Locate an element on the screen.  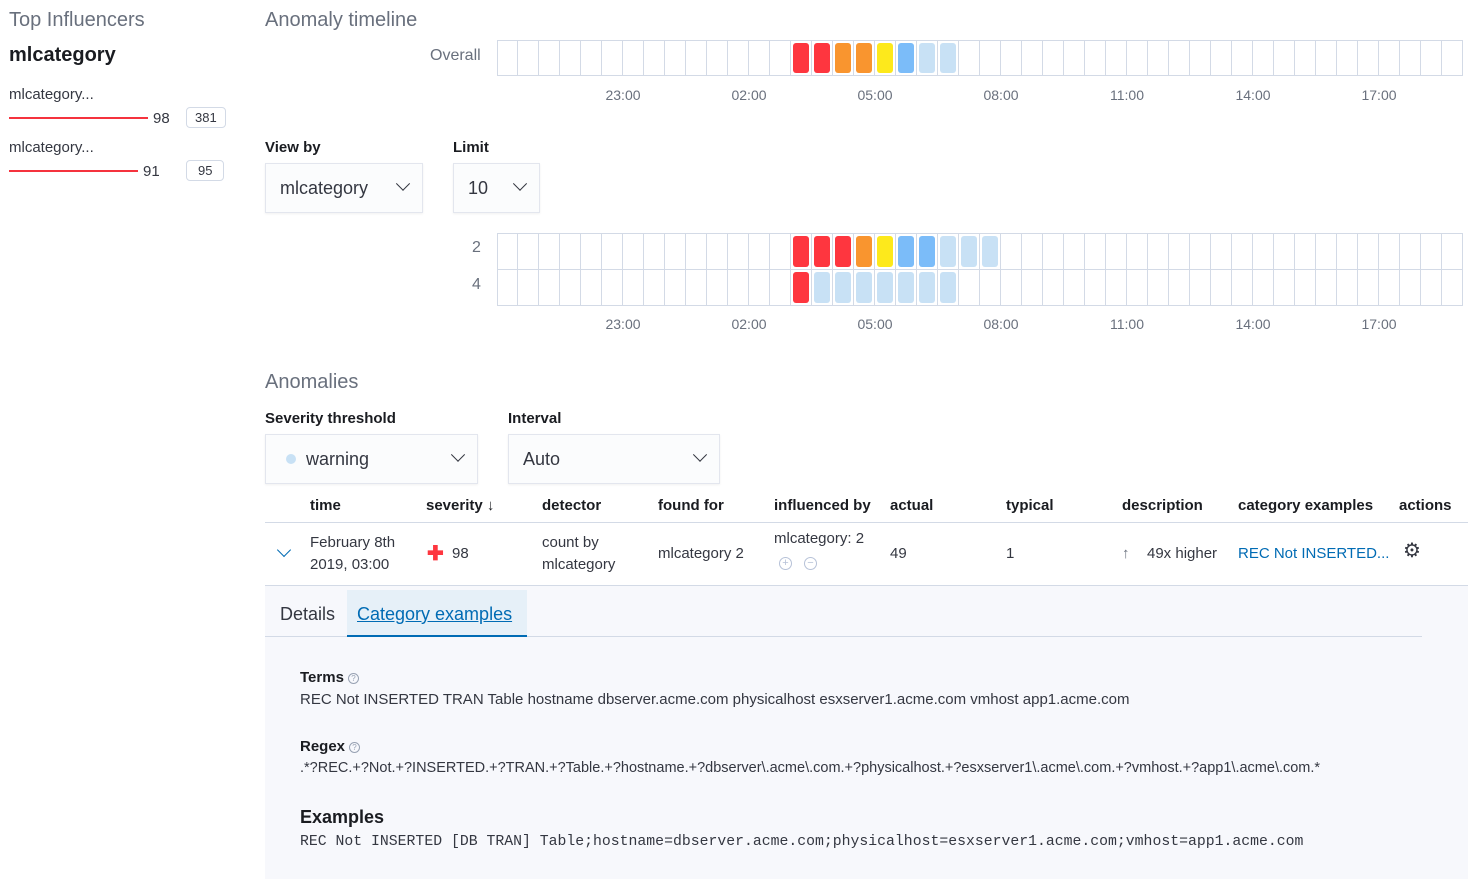
help-icon: ? is located at coordinates (353, 678).